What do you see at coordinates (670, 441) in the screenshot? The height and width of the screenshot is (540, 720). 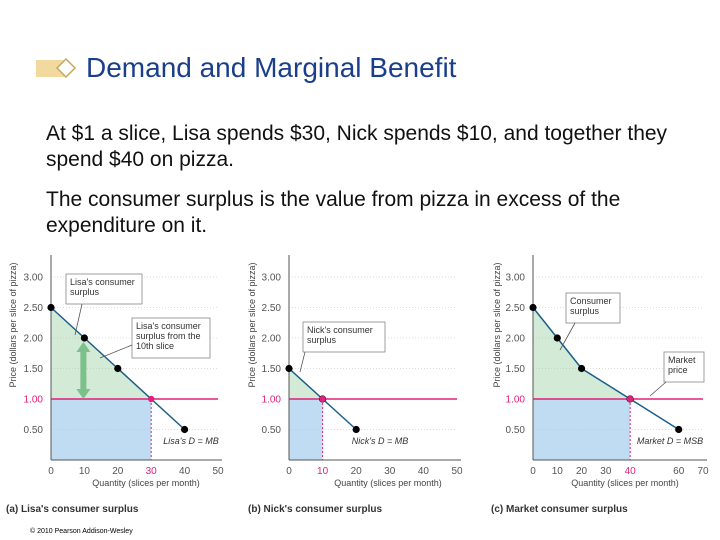 I see `demand-label-3: Market D = MSB` at bounding box center [670, 441].